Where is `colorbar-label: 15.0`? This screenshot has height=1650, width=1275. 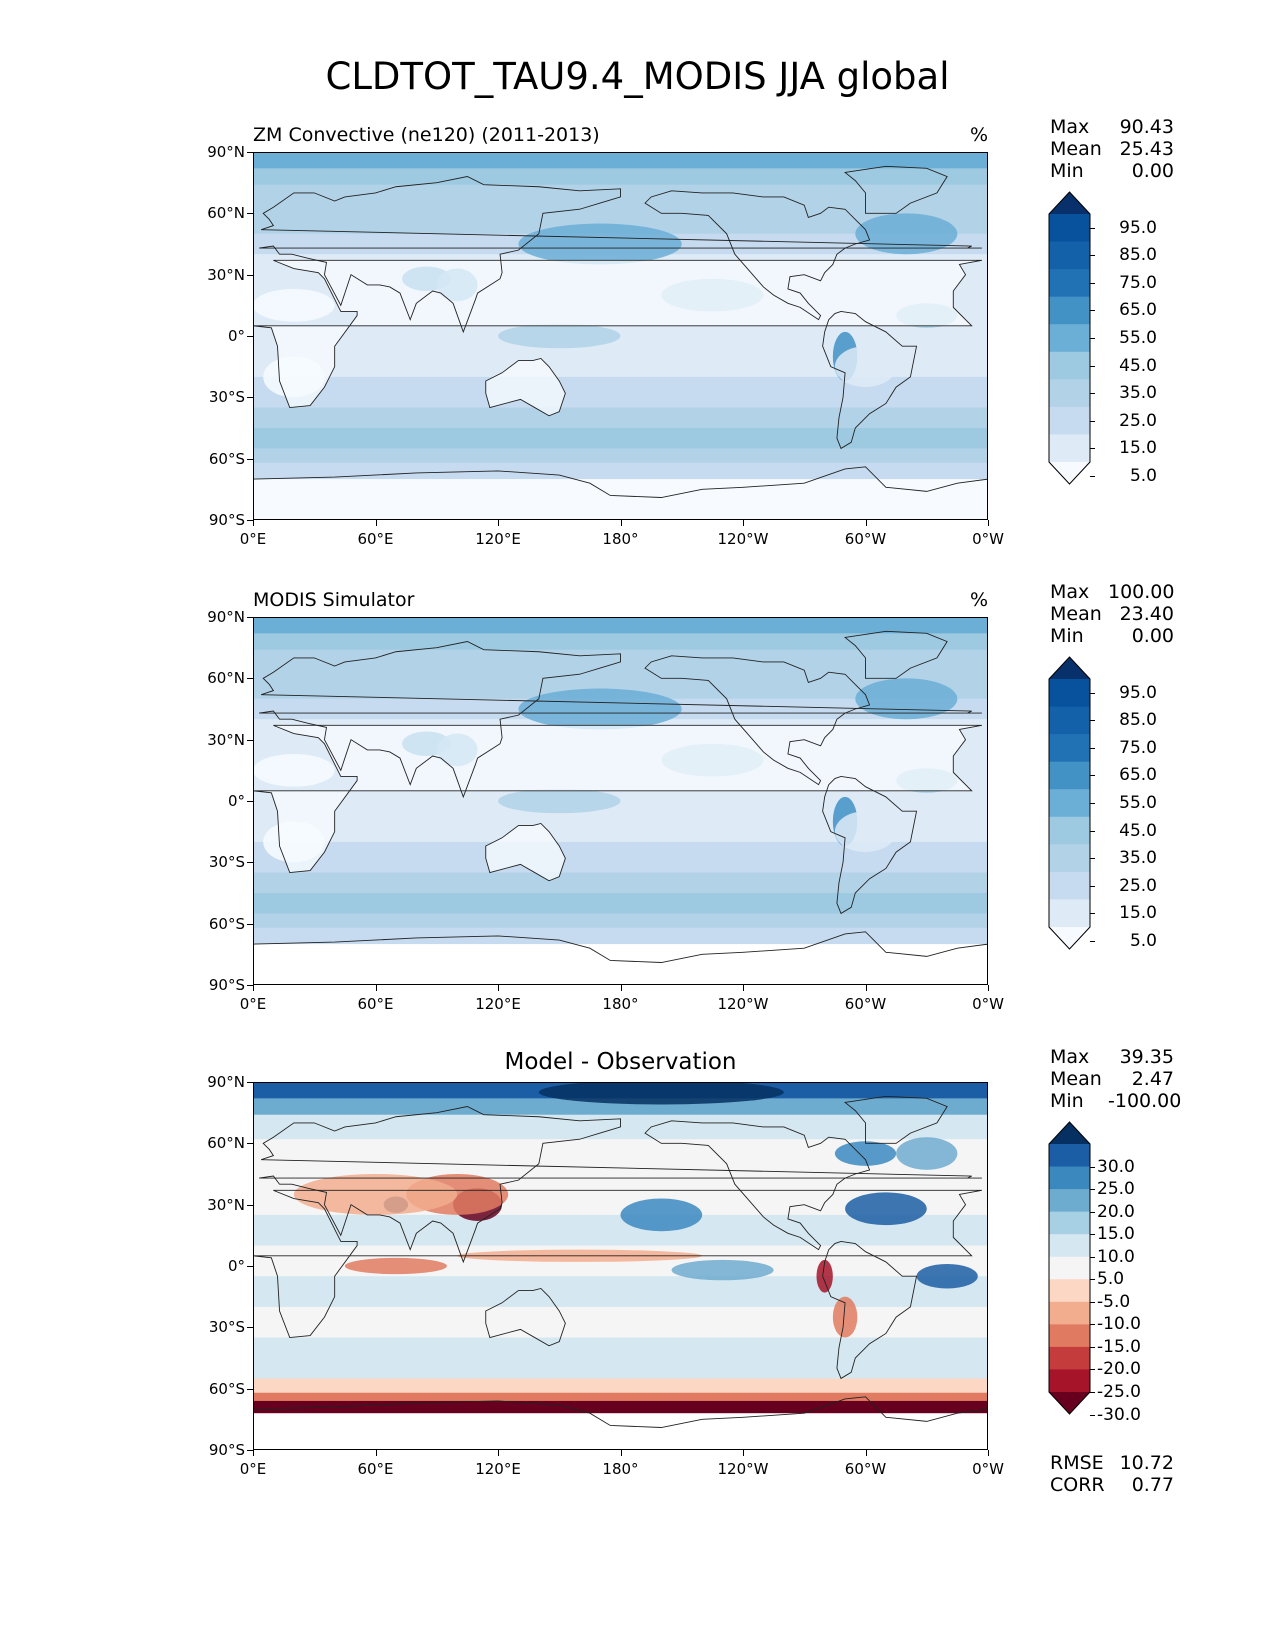
colorbar-label: 15.0 is located at coordinates (1138, 913).